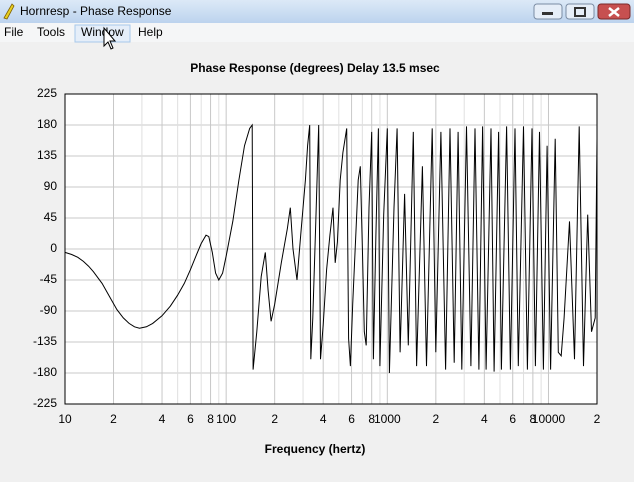 The width and height of the screenshot is (634, 482). Describe the element at coordinates (47, 155) in the screenshot. I see `y-tick-label: 135` at that location.